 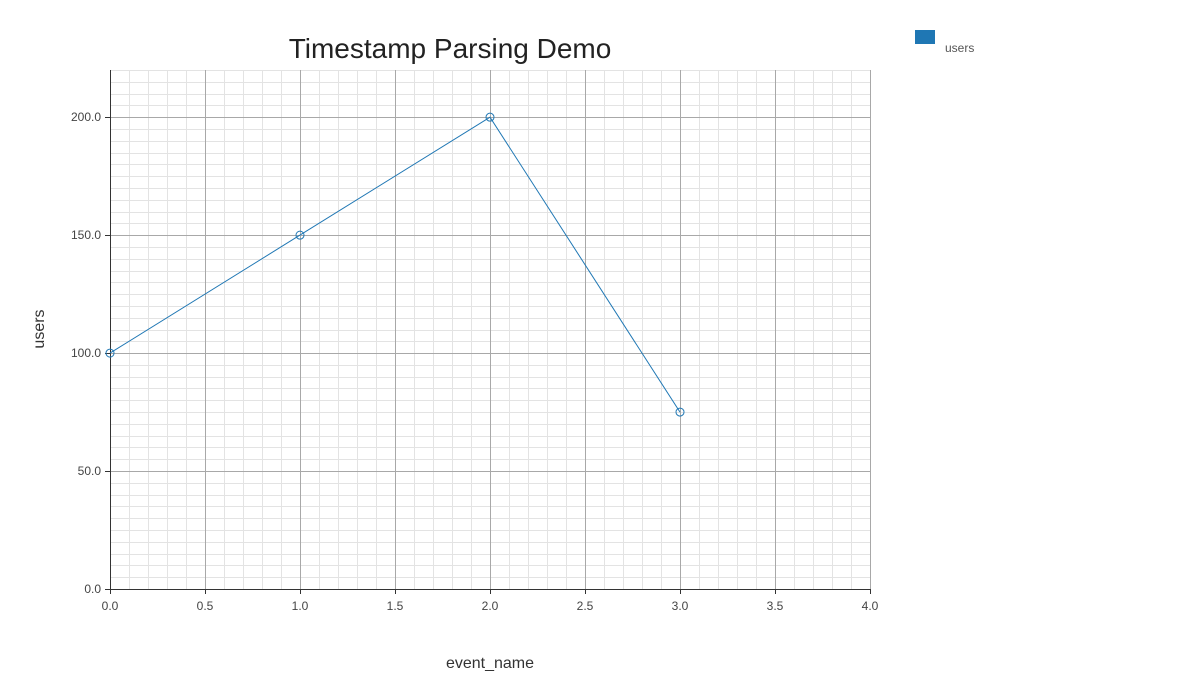 I want to click on y-axis-ticks: 0.0 50.0 100.0 150.0 200.0, so click(x=90, y=353).